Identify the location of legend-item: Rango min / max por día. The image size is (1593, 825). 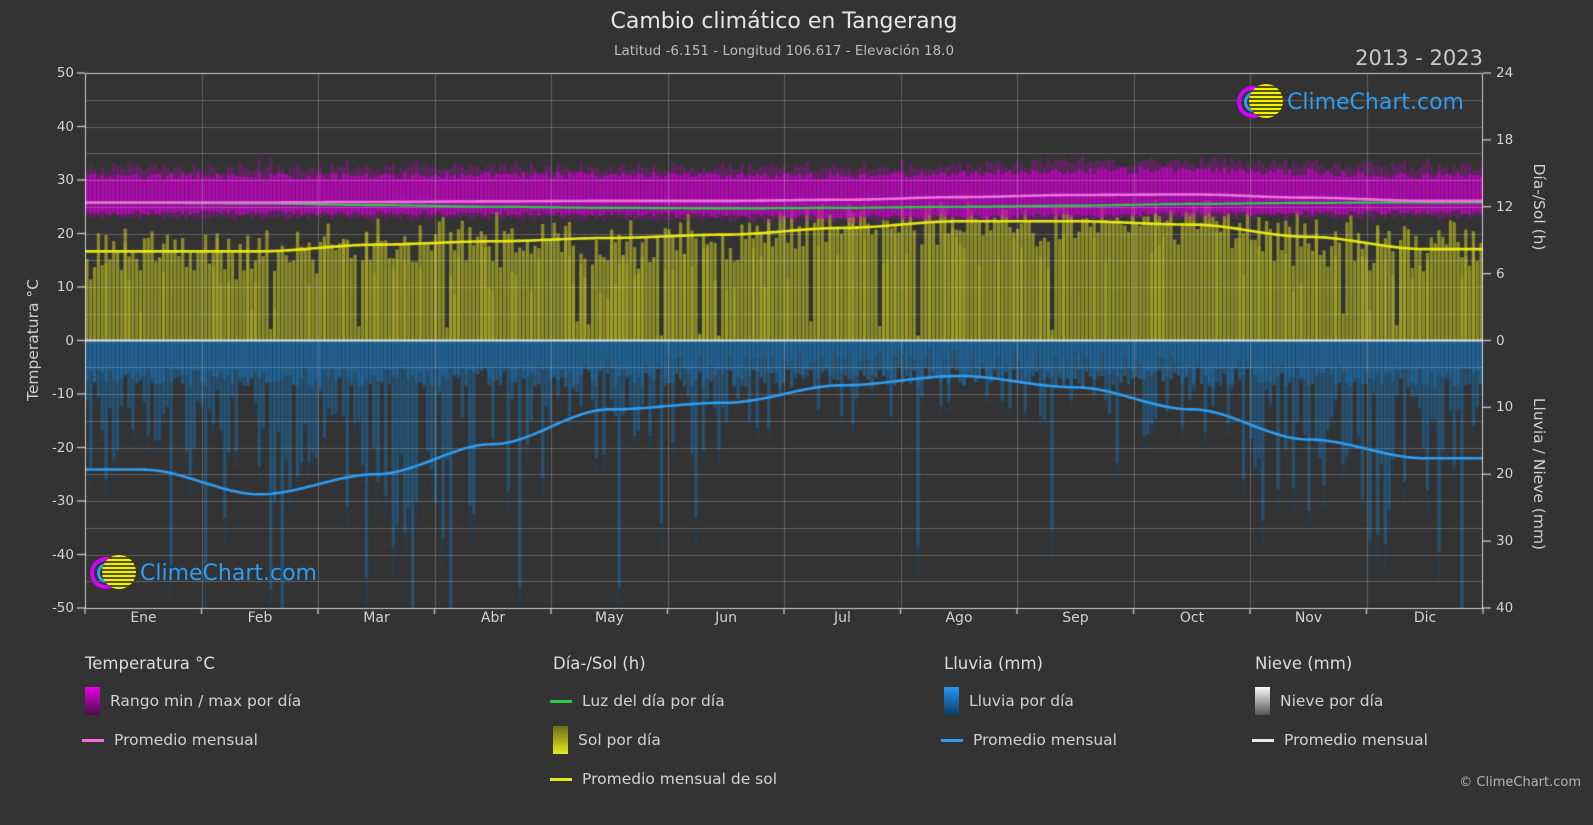
(193, 701).